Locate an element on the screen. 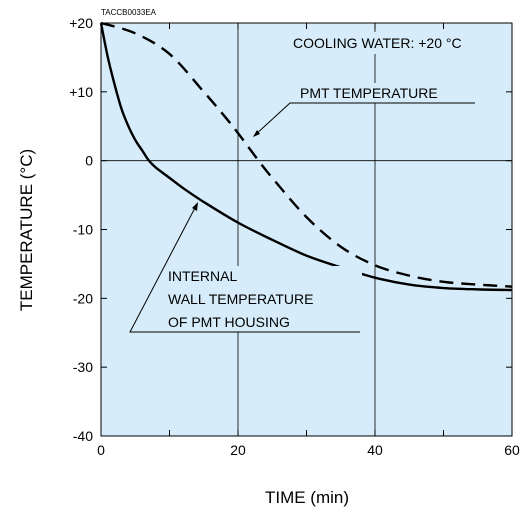 This screenshot has height=523, width=525. wall-label-bg is located at coordinates (264, 299).